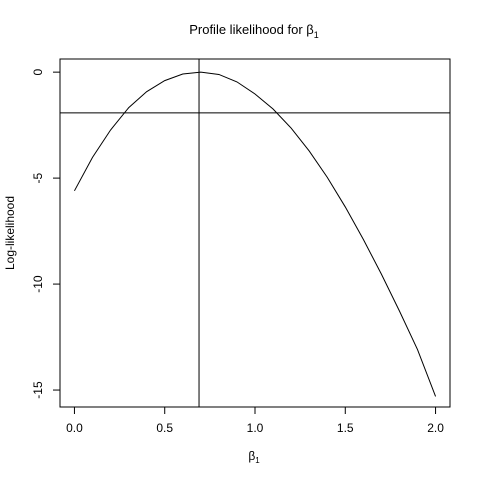  Describe the element at coordinates (74, 428) in the screenshot. I see `x-tick-label: 0.0` at that location.